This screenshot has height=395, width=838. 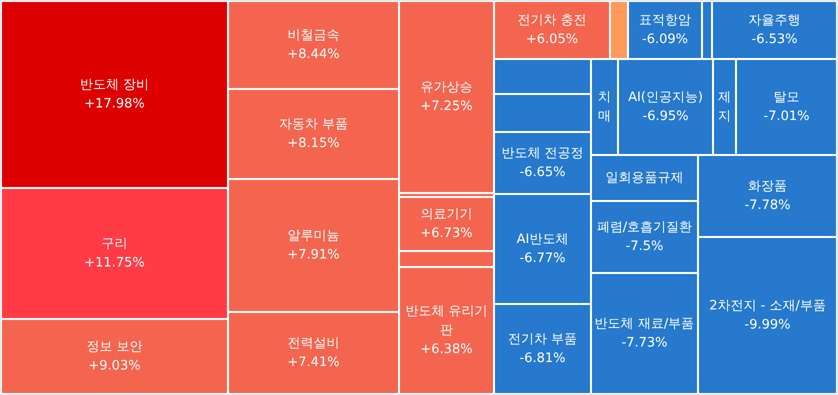 What do you see at coordinates (767, 186) in the screenshot?
I see `category-label: 화장품` at bounding box center [767, 186].